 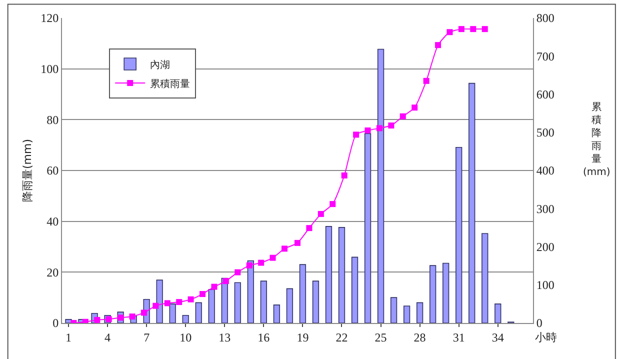 What do you see at coordinates (69, 337) in the screenshot?
I see `x-tick-label: 1` at bounding box center [69, 337].